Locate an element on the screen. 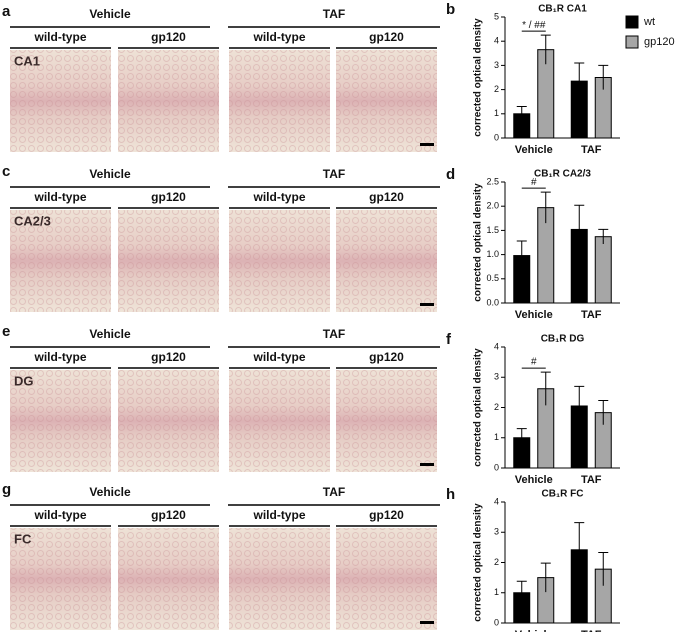  region-label: CA1 is located at coordinates (27, 60).